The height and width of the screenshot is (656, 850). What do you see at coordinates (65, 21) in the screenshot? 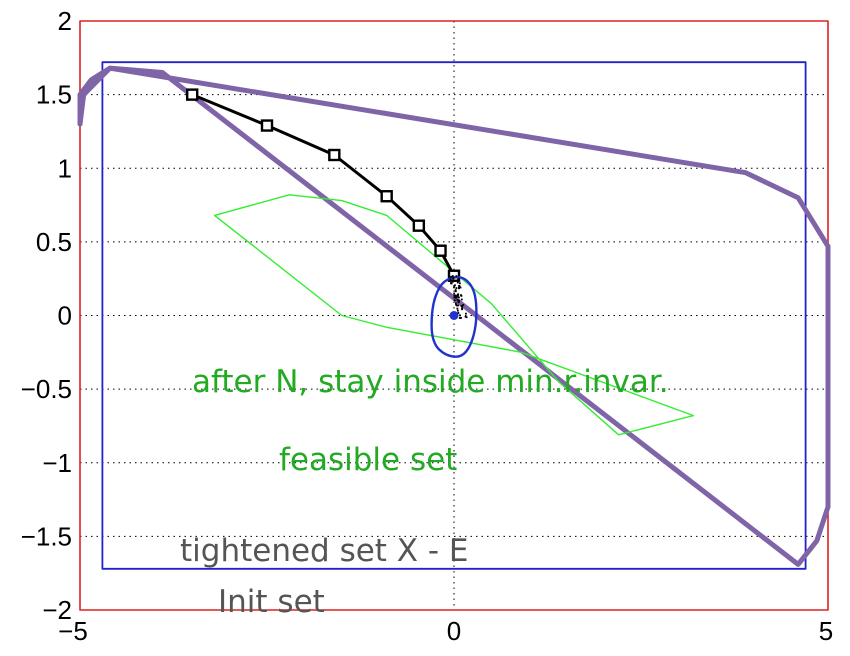
I see `y-tick-label: 2` at bounding box center [65, 21].